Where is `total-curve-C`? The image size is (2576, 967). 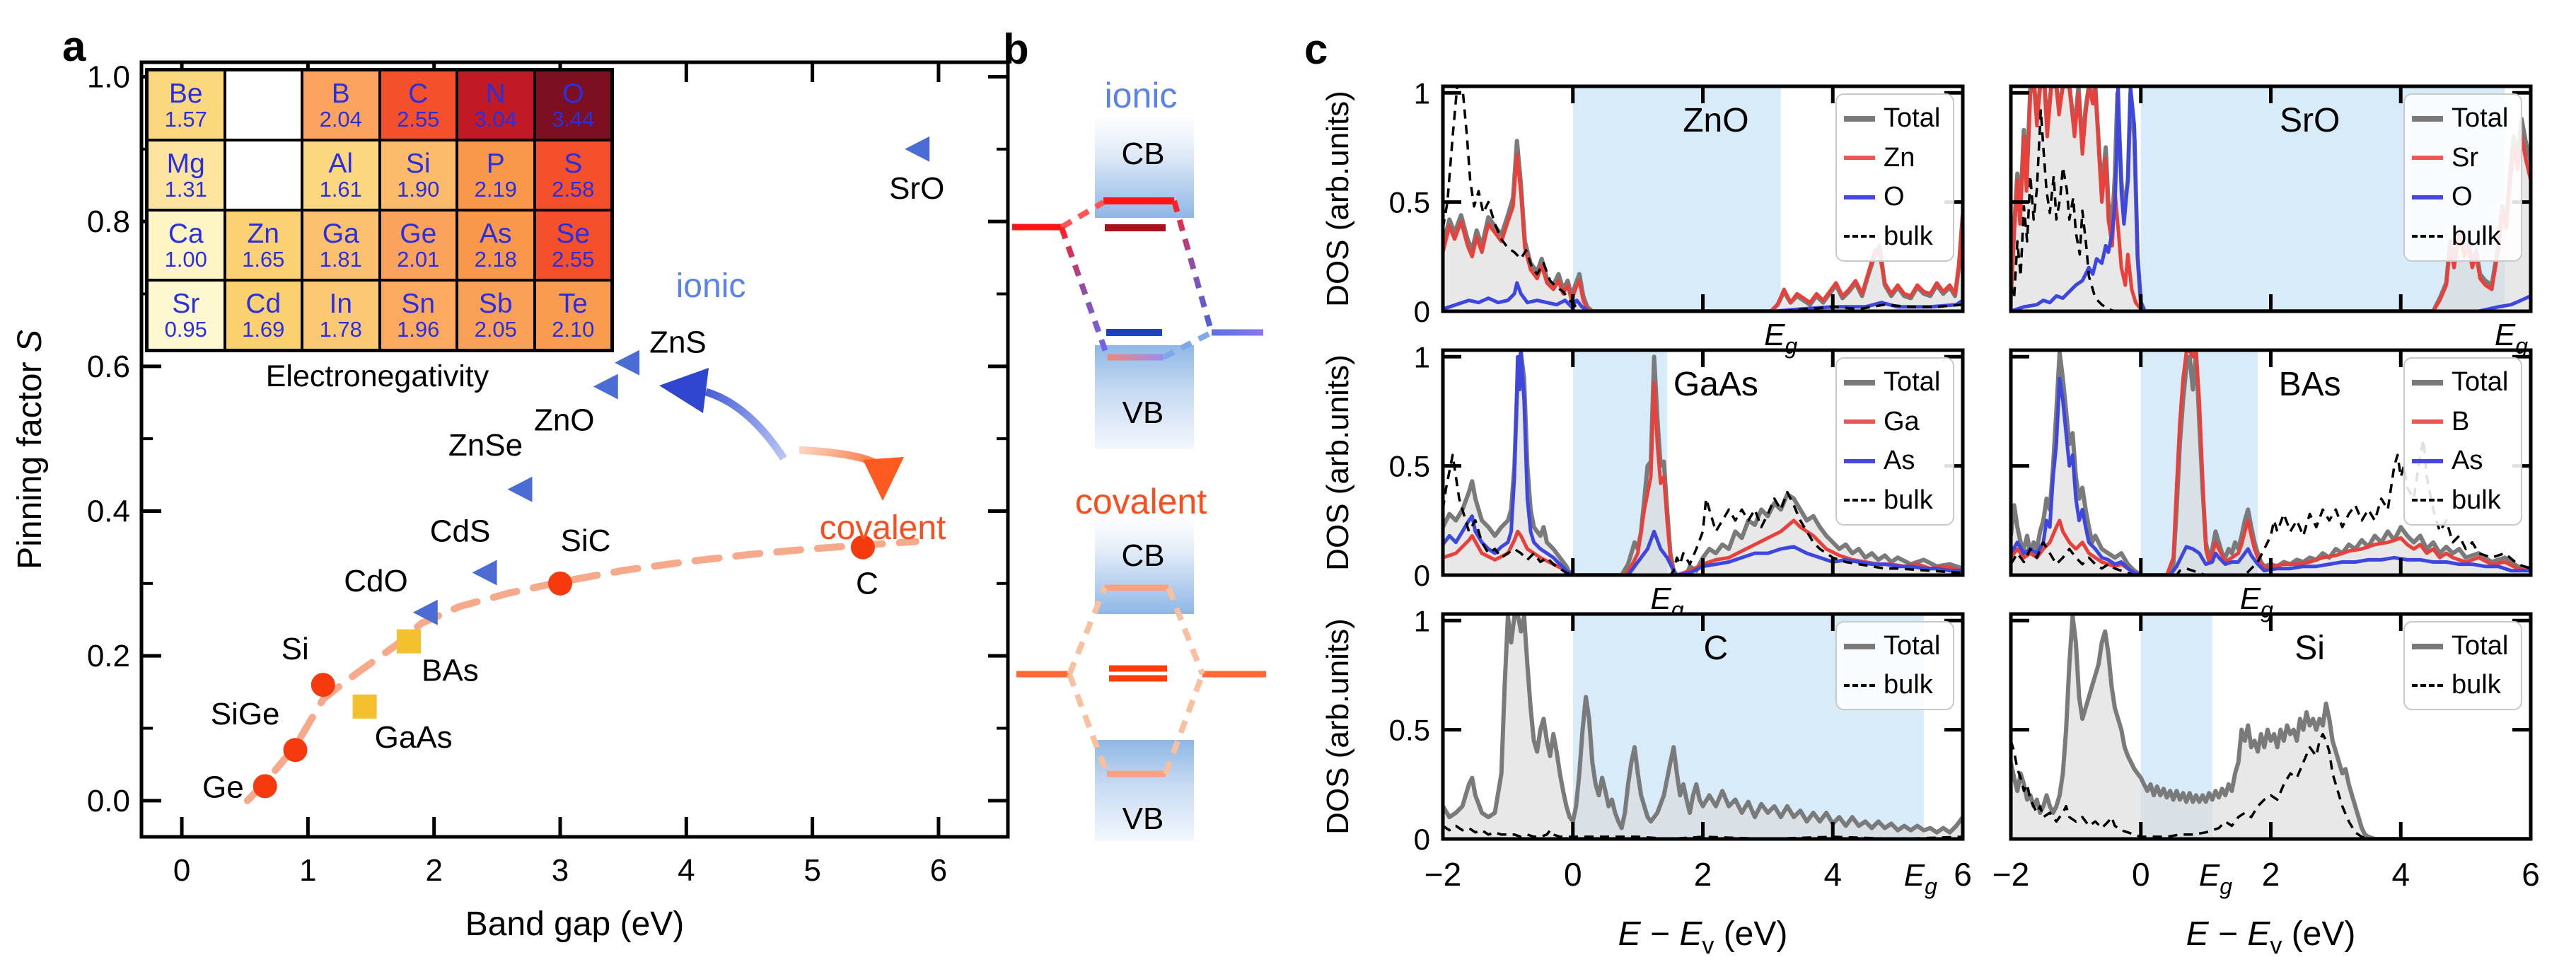 total-curve-C is located at coordinates (1703, 724).